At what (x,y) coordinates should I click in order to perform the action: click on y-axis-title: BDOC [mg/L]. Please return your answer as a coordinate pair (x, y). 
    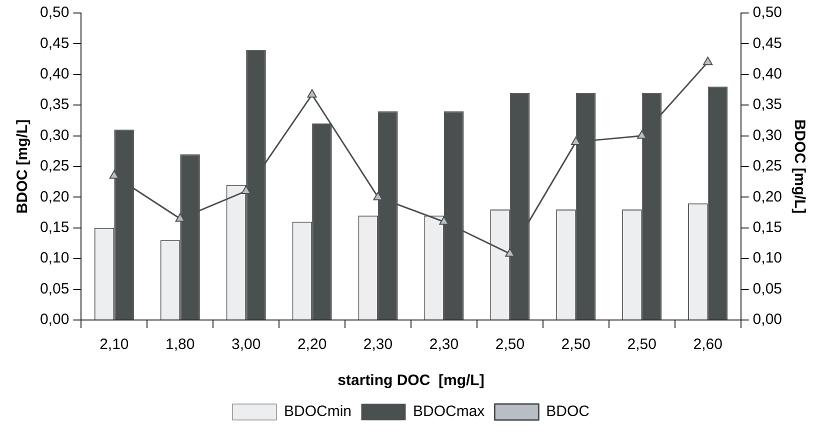
    Looking at the image, I should click on (23, 166).